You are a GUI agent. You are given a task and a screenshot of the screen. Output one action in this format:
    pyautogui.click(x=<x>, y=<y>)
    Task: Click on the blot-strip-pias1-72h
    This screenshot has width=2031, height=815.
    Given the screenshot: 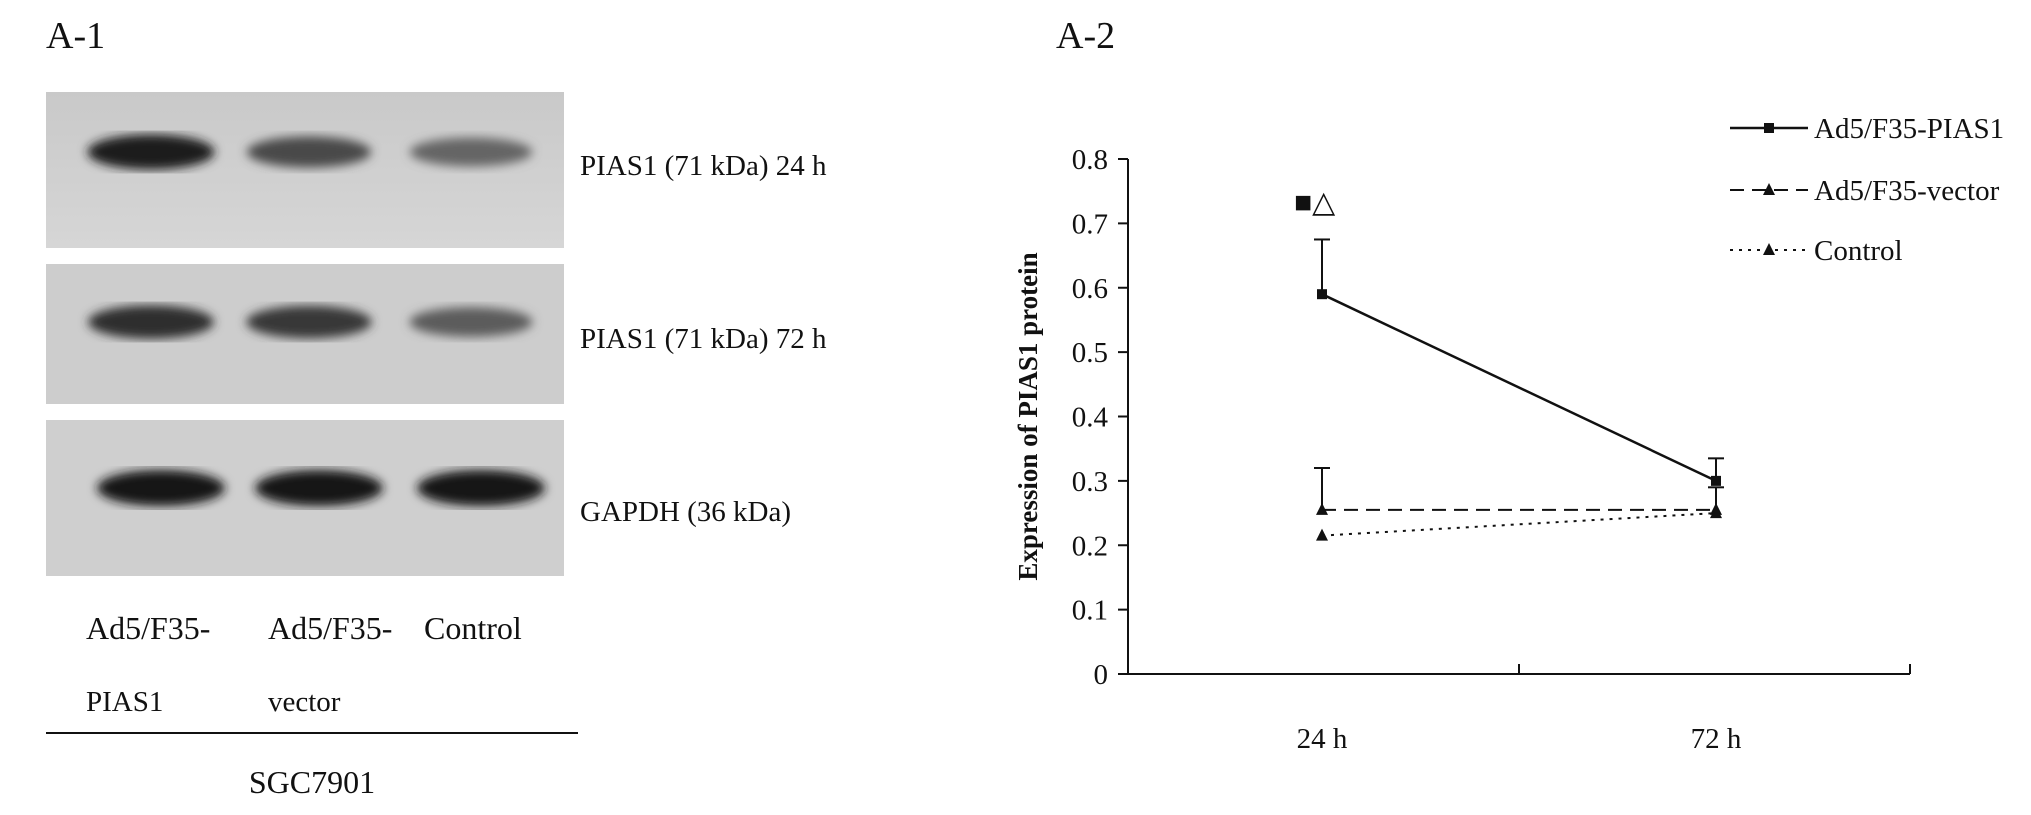 What is the action you would take?
    pyautogui.click(x=305, y=334)
    